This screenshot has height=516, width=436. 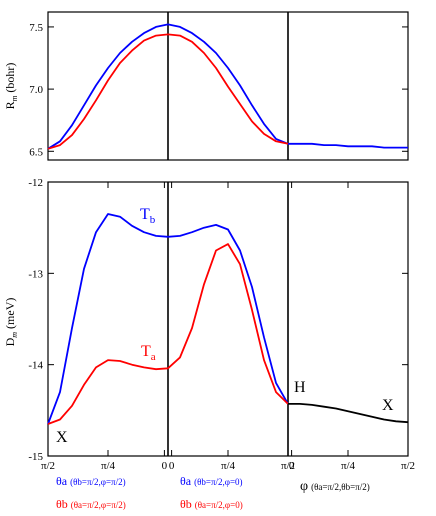 What do you see at coordinates (36, 152) in the screenshot?
I see `y-tick-label: 6.5` at bounding box center [36, 152].